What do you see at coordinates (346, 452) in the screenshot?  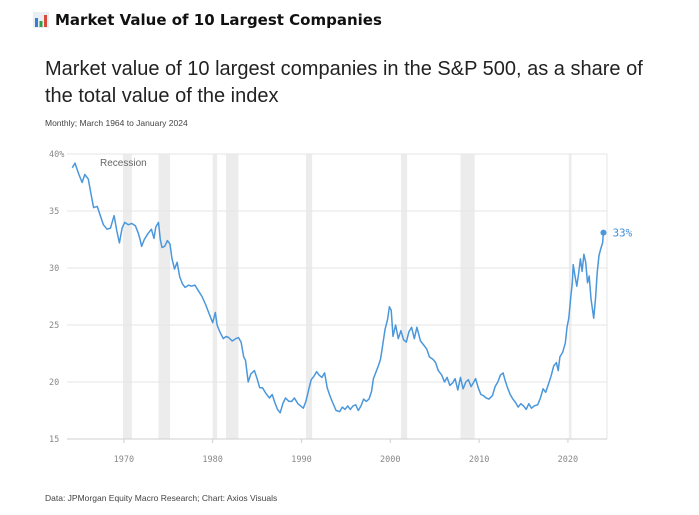 I see `x-axis-ticks: 1970 1980 1990 2000 2010 2020` at bounding box center [346, 452].